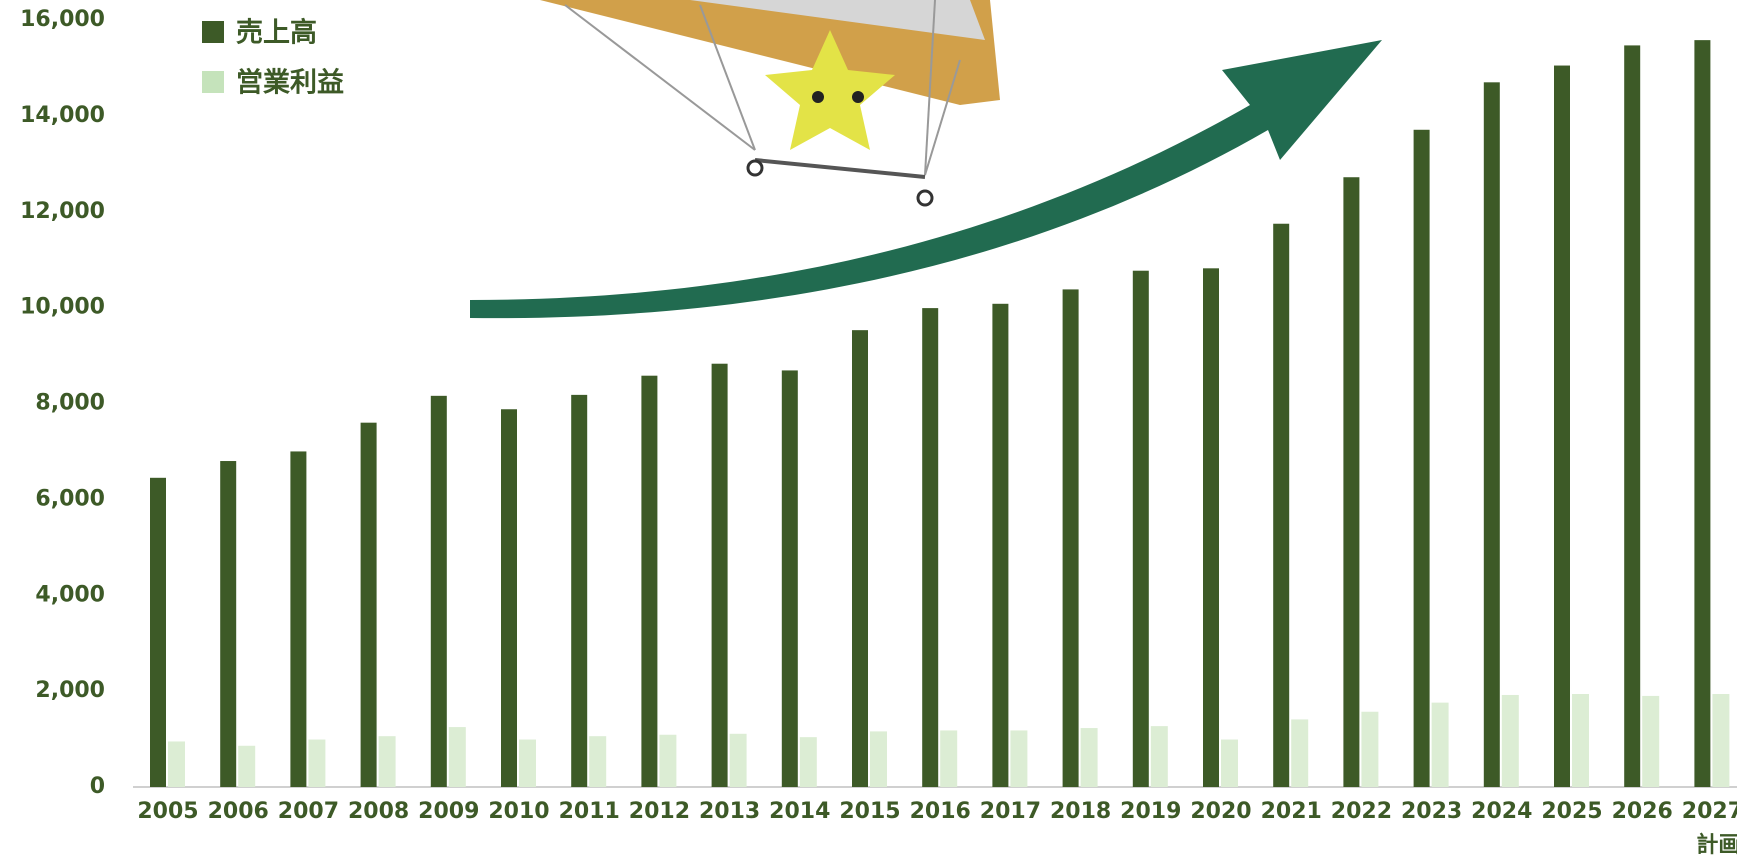  I want to click on y-tick-label: 6,000, so click(70, 498).